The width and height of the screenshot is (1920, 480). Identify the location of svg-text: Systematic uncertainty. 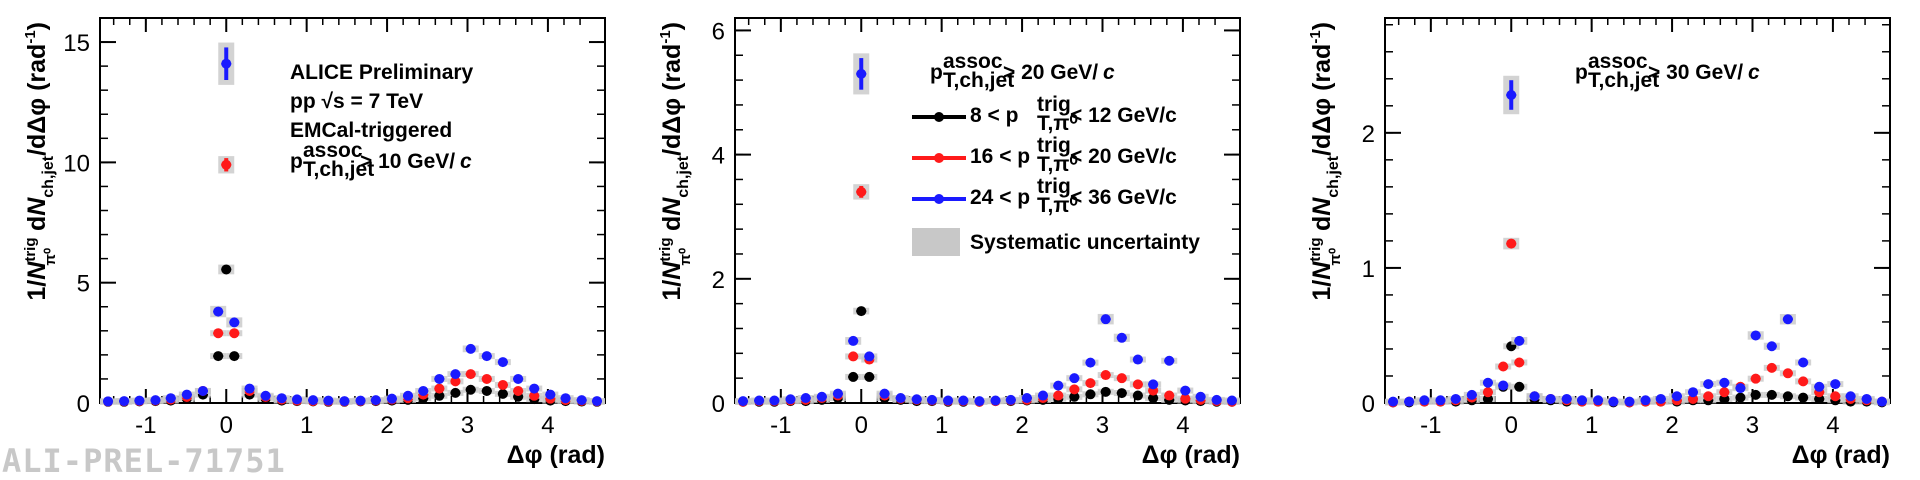
(1085, 242).